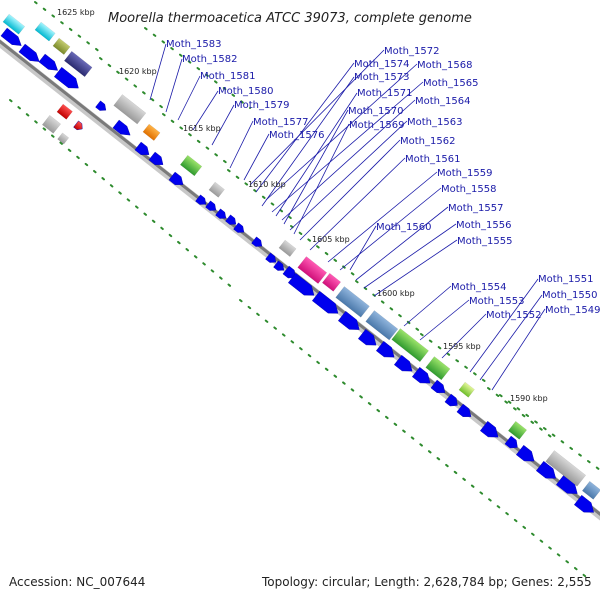 Image resolution: width=600 pixels, height=600 pixels. I want to click on gene-label: Moth_1569, so click(376, 125).